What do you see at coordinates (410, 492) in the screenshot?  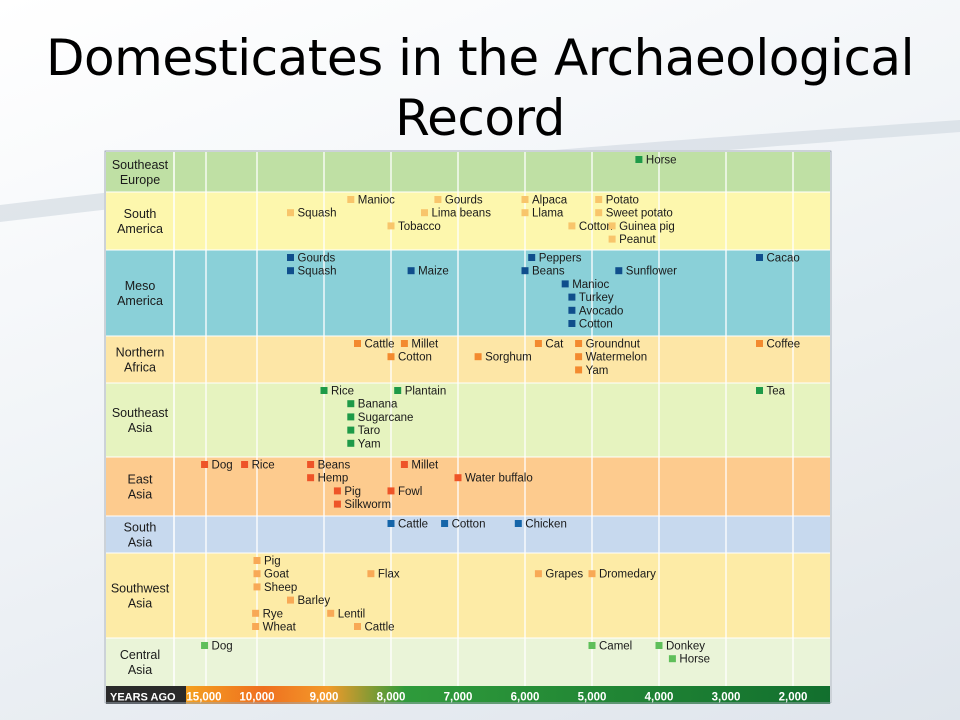 I see `domesticate-label: Fowl` at bounding box center [410, 492].